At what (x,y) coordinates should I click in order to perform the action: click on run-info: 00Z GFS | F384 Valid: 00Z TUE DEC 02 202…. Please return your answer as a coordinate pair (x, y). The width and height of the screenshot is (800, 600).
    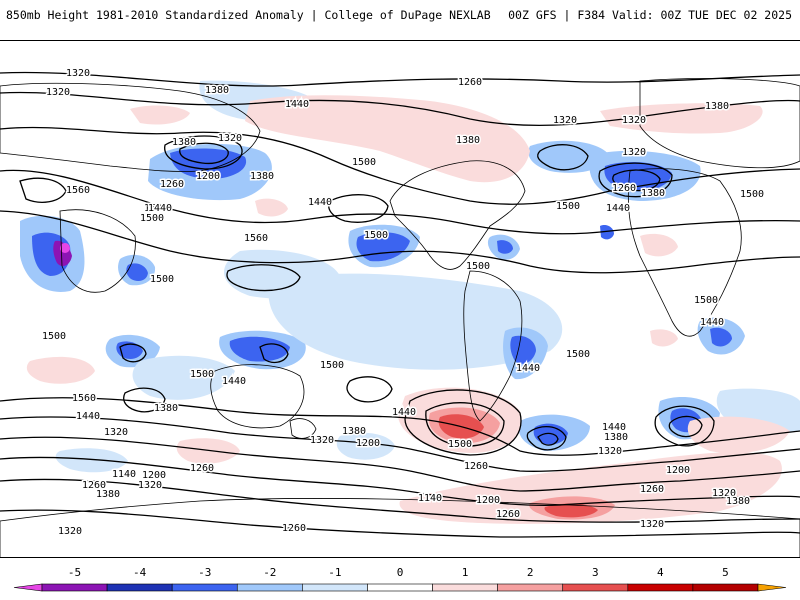
    Looking at the image, I should click on (650, 15).